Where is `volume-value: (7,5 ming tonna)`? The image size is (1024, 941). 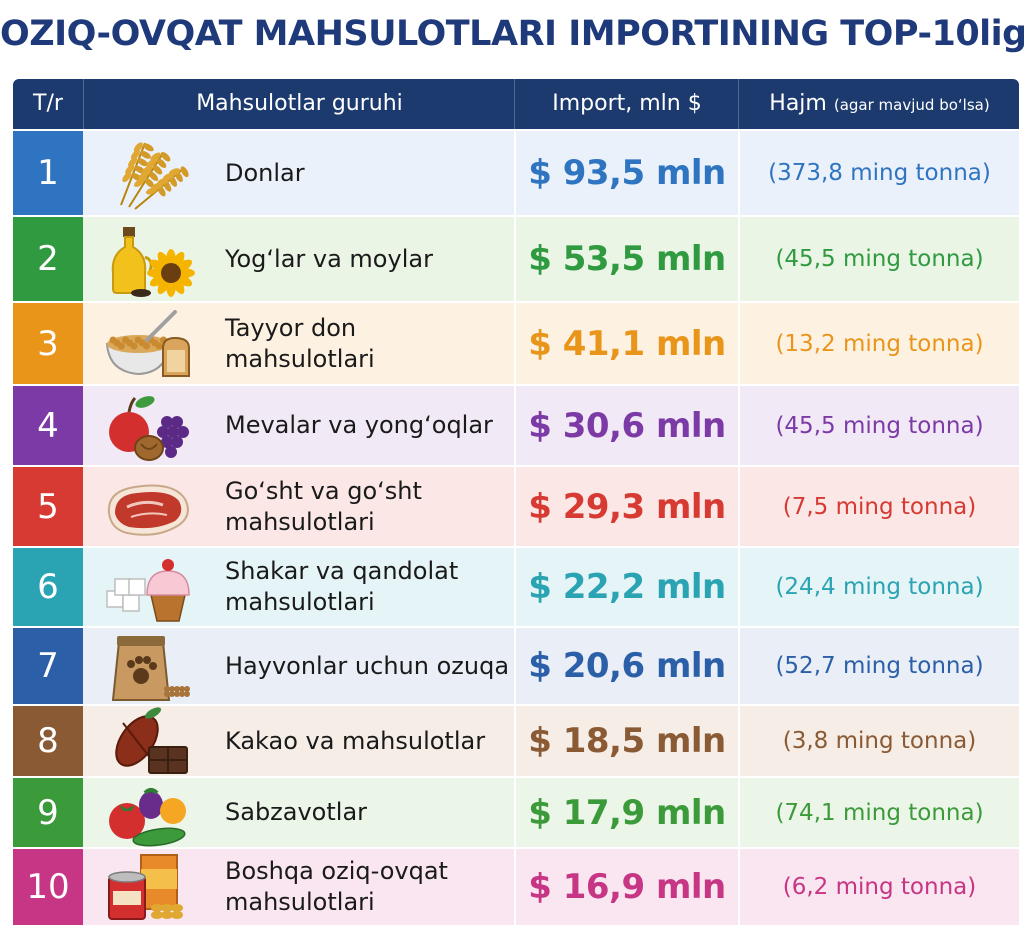
volume-value: (7,5 ming tonna) is located at coordinates (879, 506).